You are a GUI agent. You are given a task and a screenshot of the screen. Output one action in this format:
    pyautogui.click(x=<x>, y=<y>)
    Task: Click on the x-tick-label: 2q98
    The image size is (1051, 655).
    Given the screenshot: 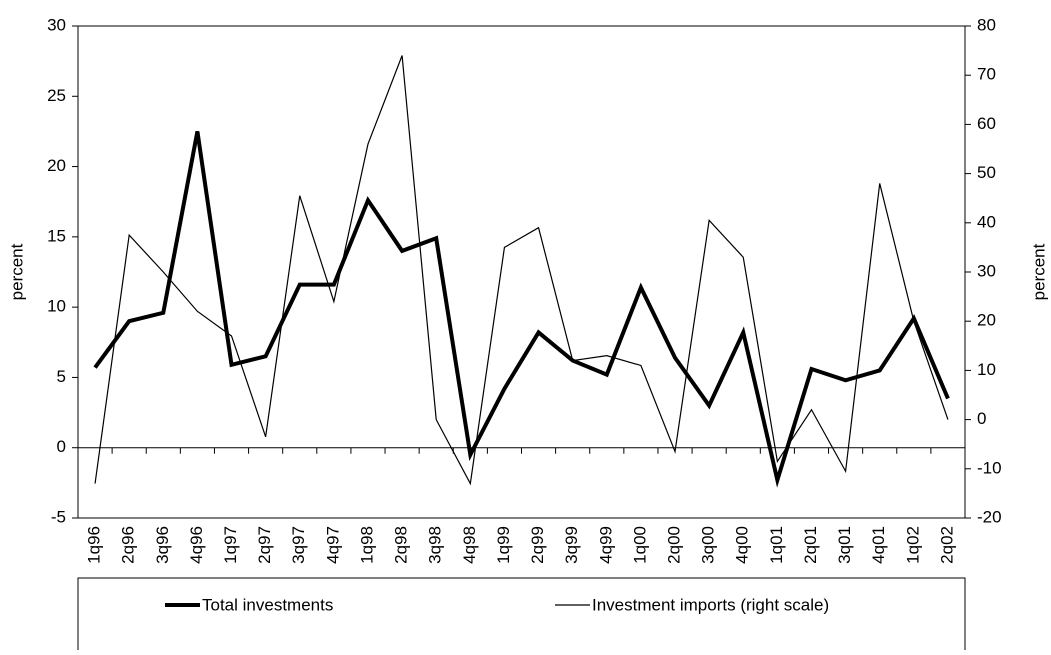 What is the action you would take?
    pyautogui.click(x=401, y=545)
    